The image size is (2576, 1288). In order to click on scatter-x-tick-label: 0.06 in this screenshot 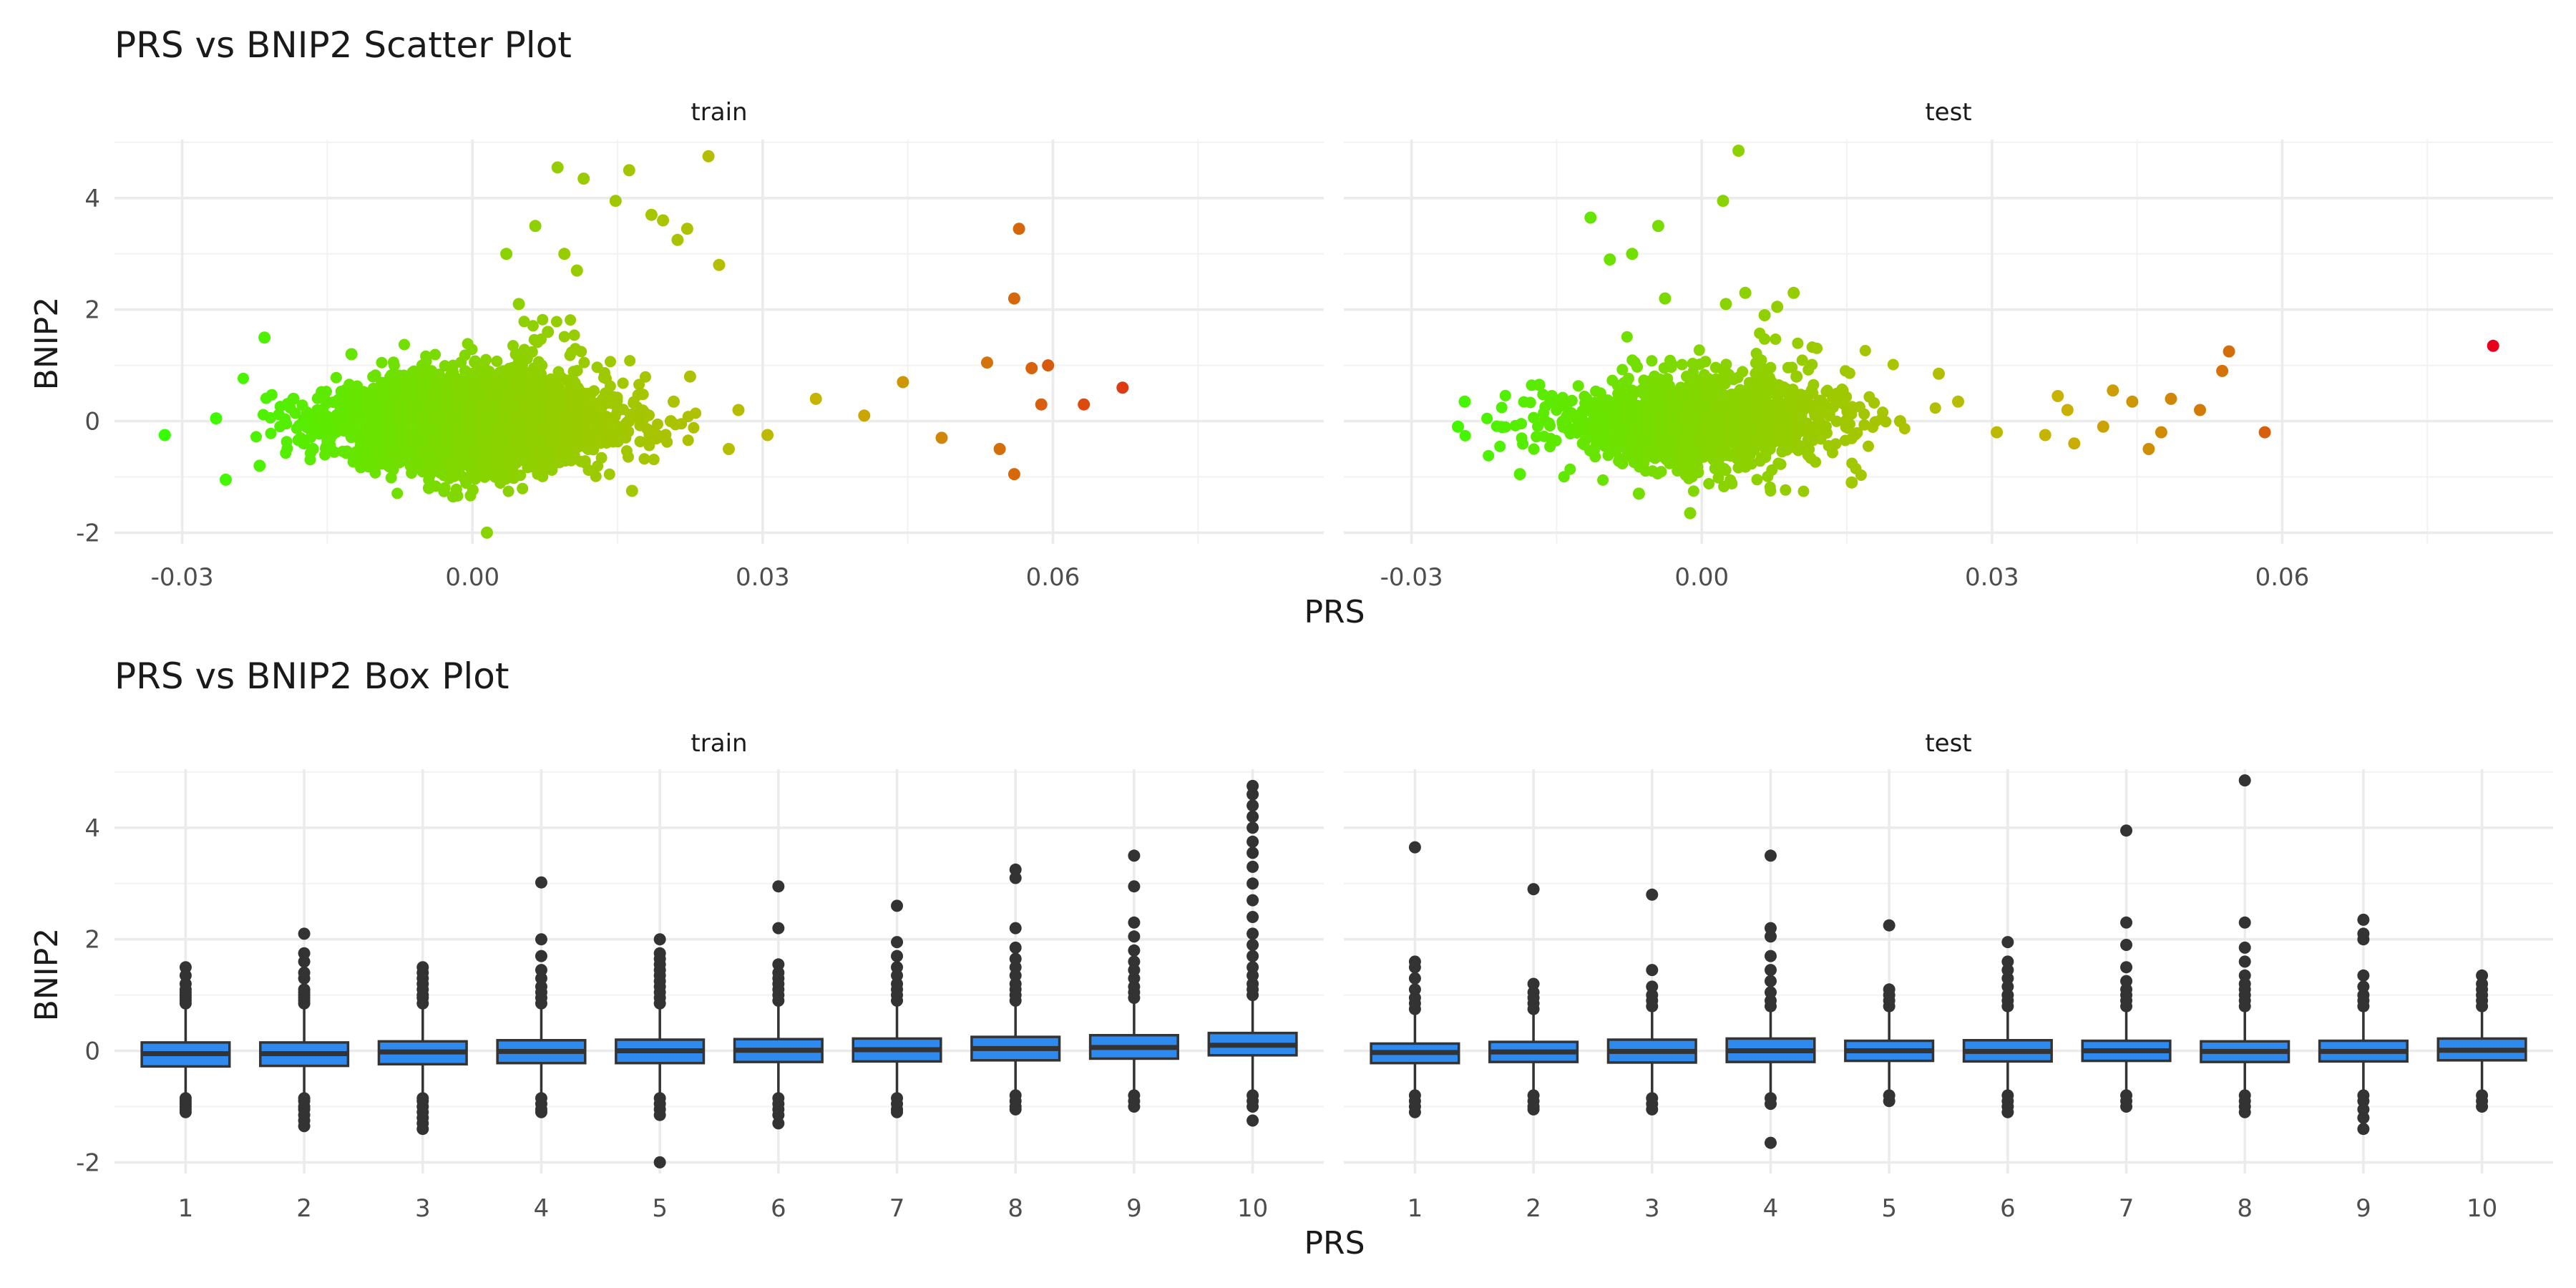, I will do `click(2282, 577)`.